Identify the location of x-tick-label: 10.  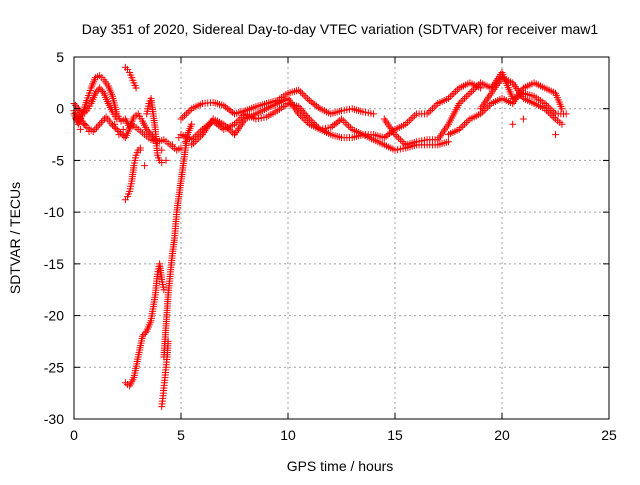
(288, 435).